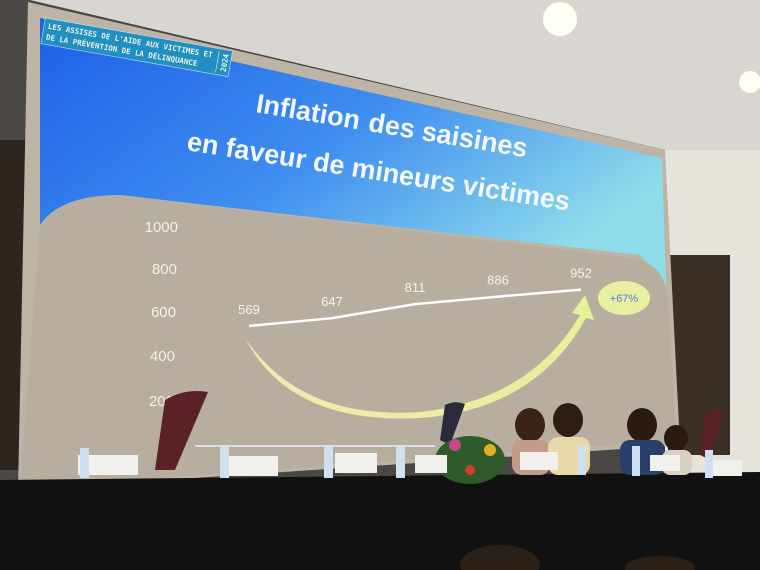 This screenshot has width=760, height=570. Describe the element at coordinates (164, 269) in the screenshot. I see `y-tick-label: 800` at that location.